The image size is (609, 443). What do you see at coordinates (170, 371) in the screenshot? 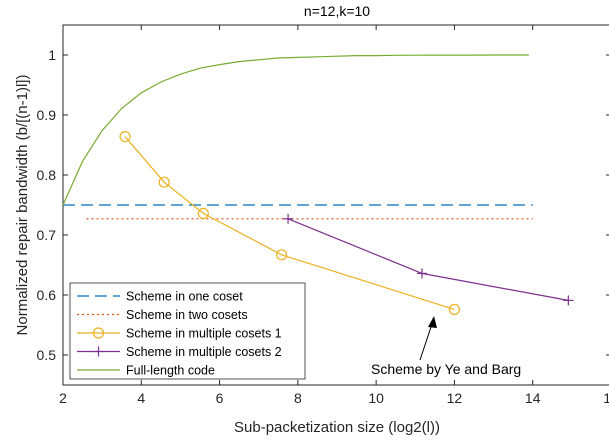
I see `legend-label-4: Full-length code` at bounding box center [170, 371].